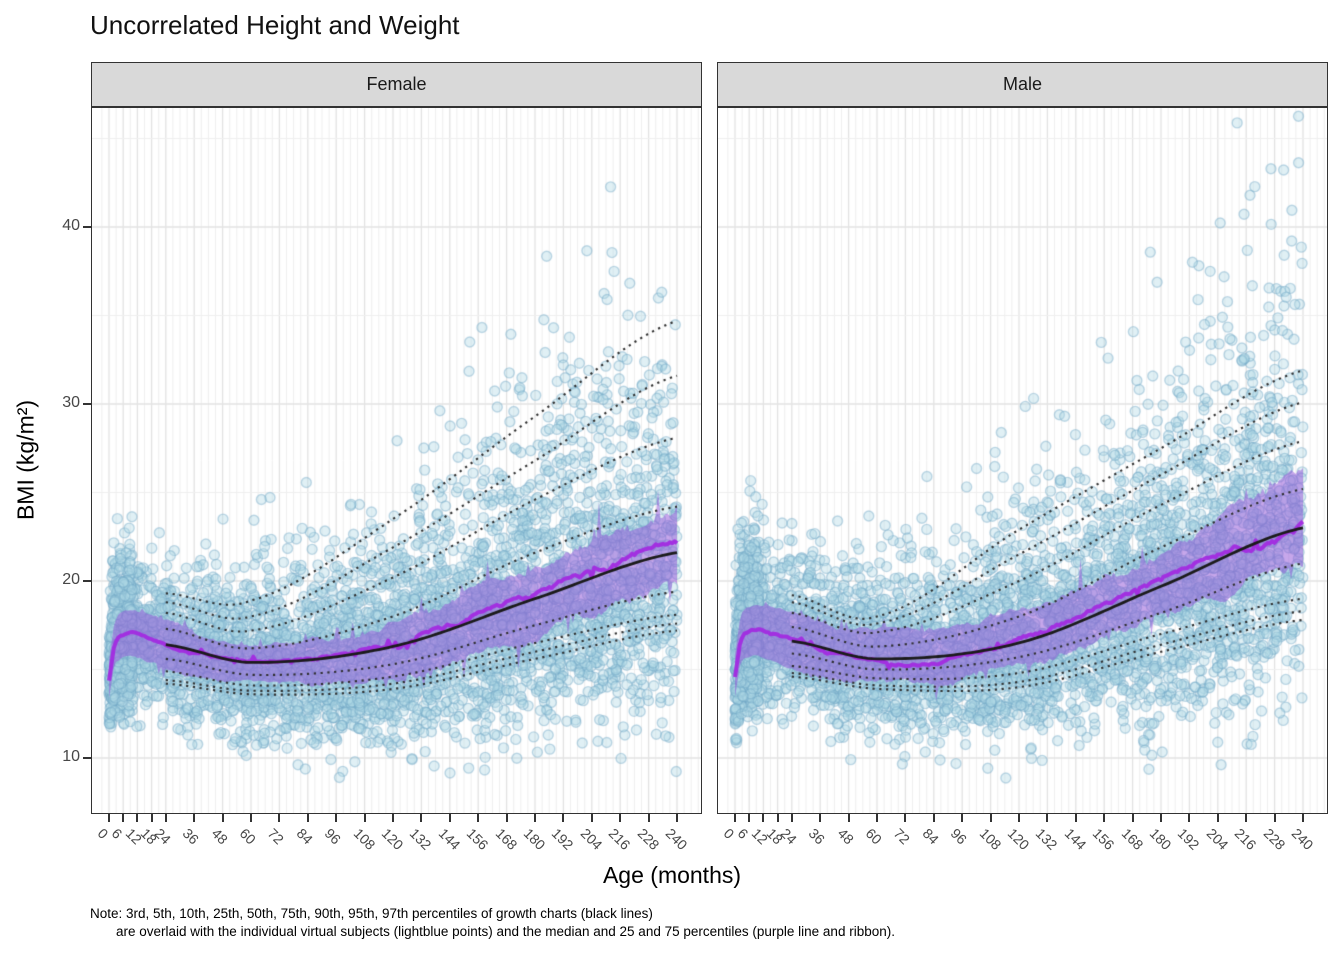 Image resolution: width=1344 pixels, height=960 pixels. I want to click on y-tick-label: 10, so click(71, 756).